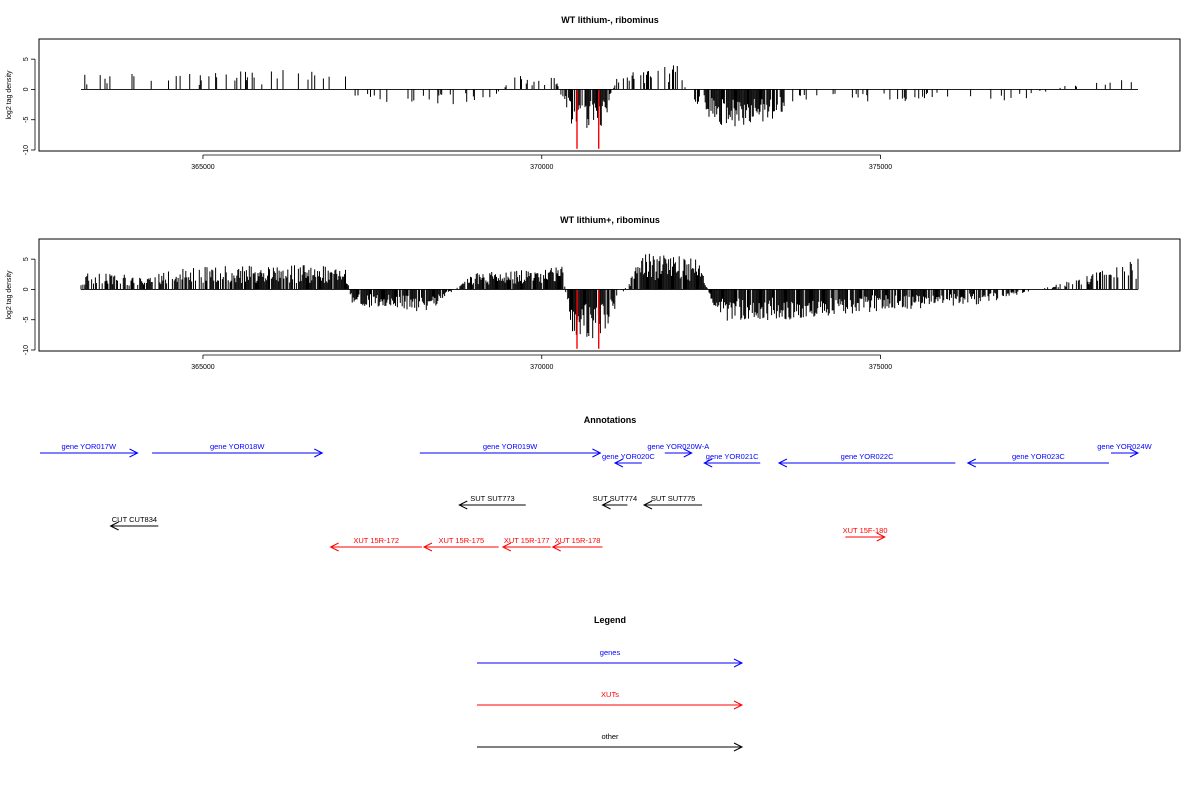 The width and height of the screenshot is (1200, 800). I want to click on legend-items: genes XUTs other, so click(610, 700).